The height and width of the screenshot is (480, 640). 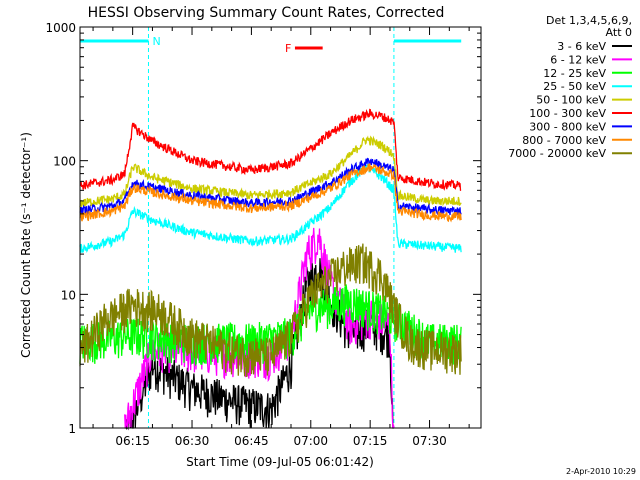 What do you see at coordinates (26, 245) in the screenshot?
I see `y-axis-label: Corrected Count Rate (s⁻¹ detector⁻¹)` at bounding box center [26, 245].